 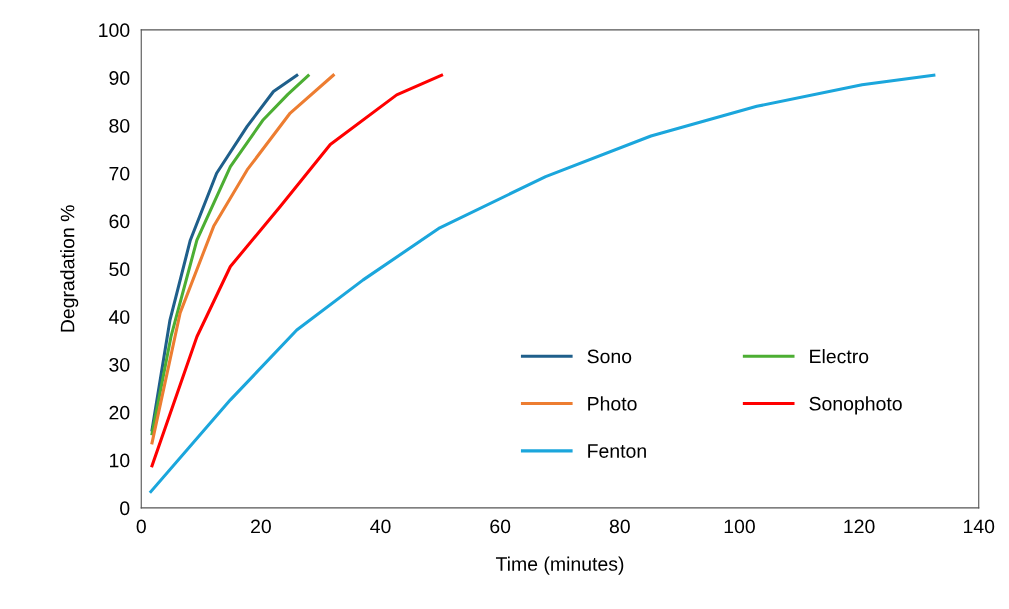 I want to click on y-tick-label: 50, so click(x=119, y=269).